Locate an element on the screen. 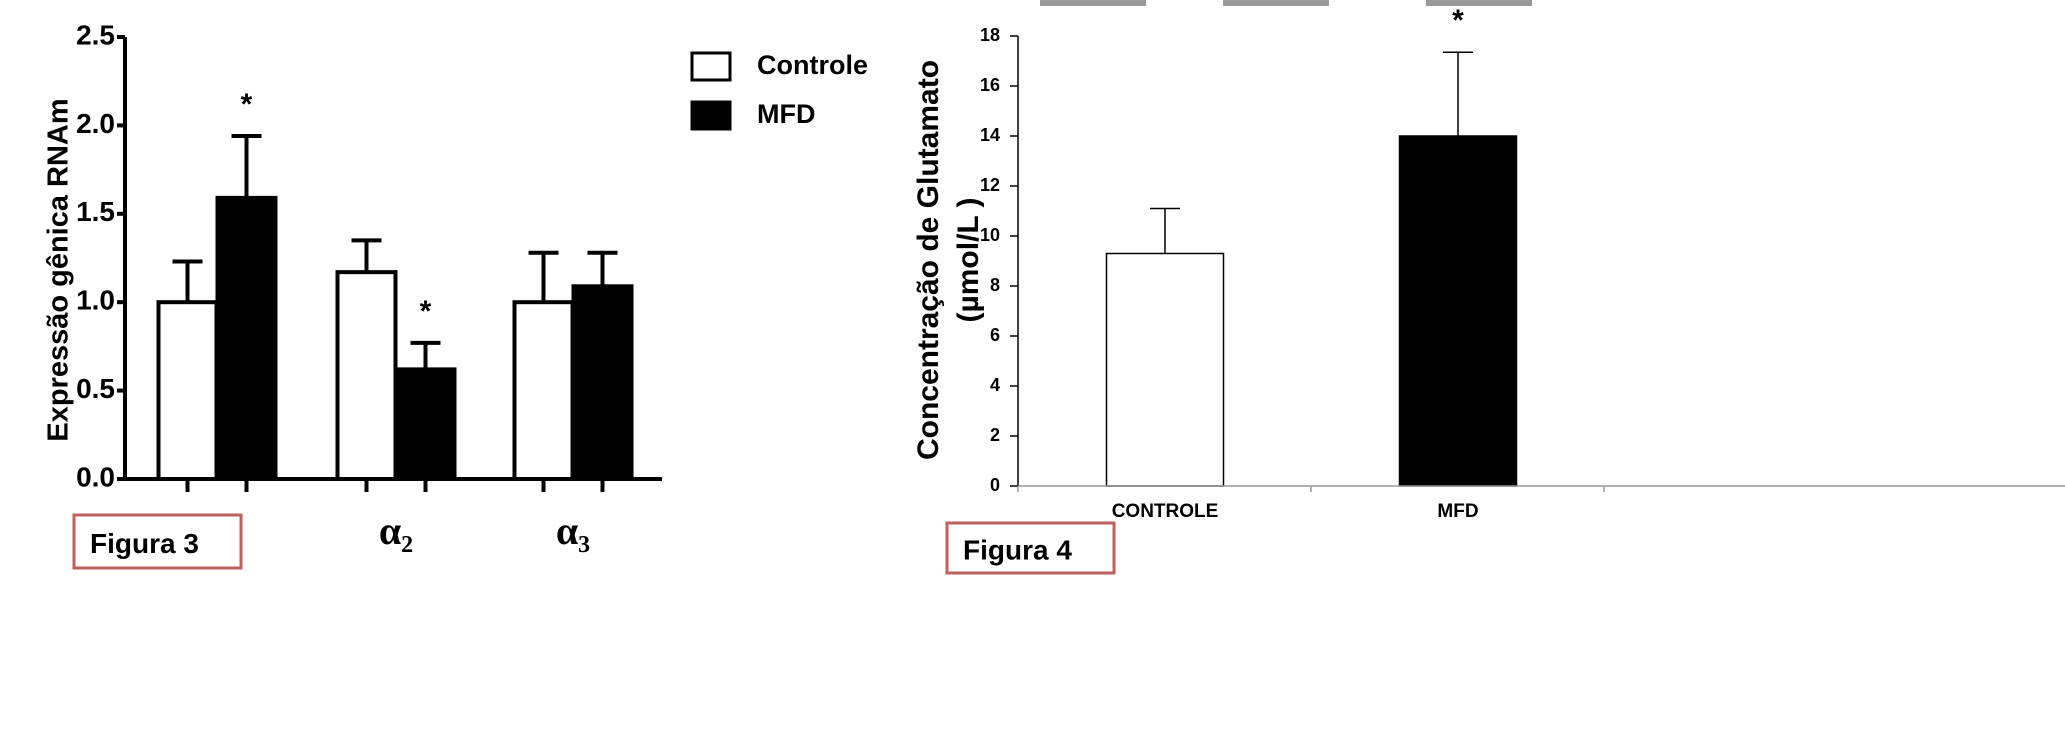 This screenshot has height=748, width=2065. y-tick-label: 12 is located at coordinates (990, 185).